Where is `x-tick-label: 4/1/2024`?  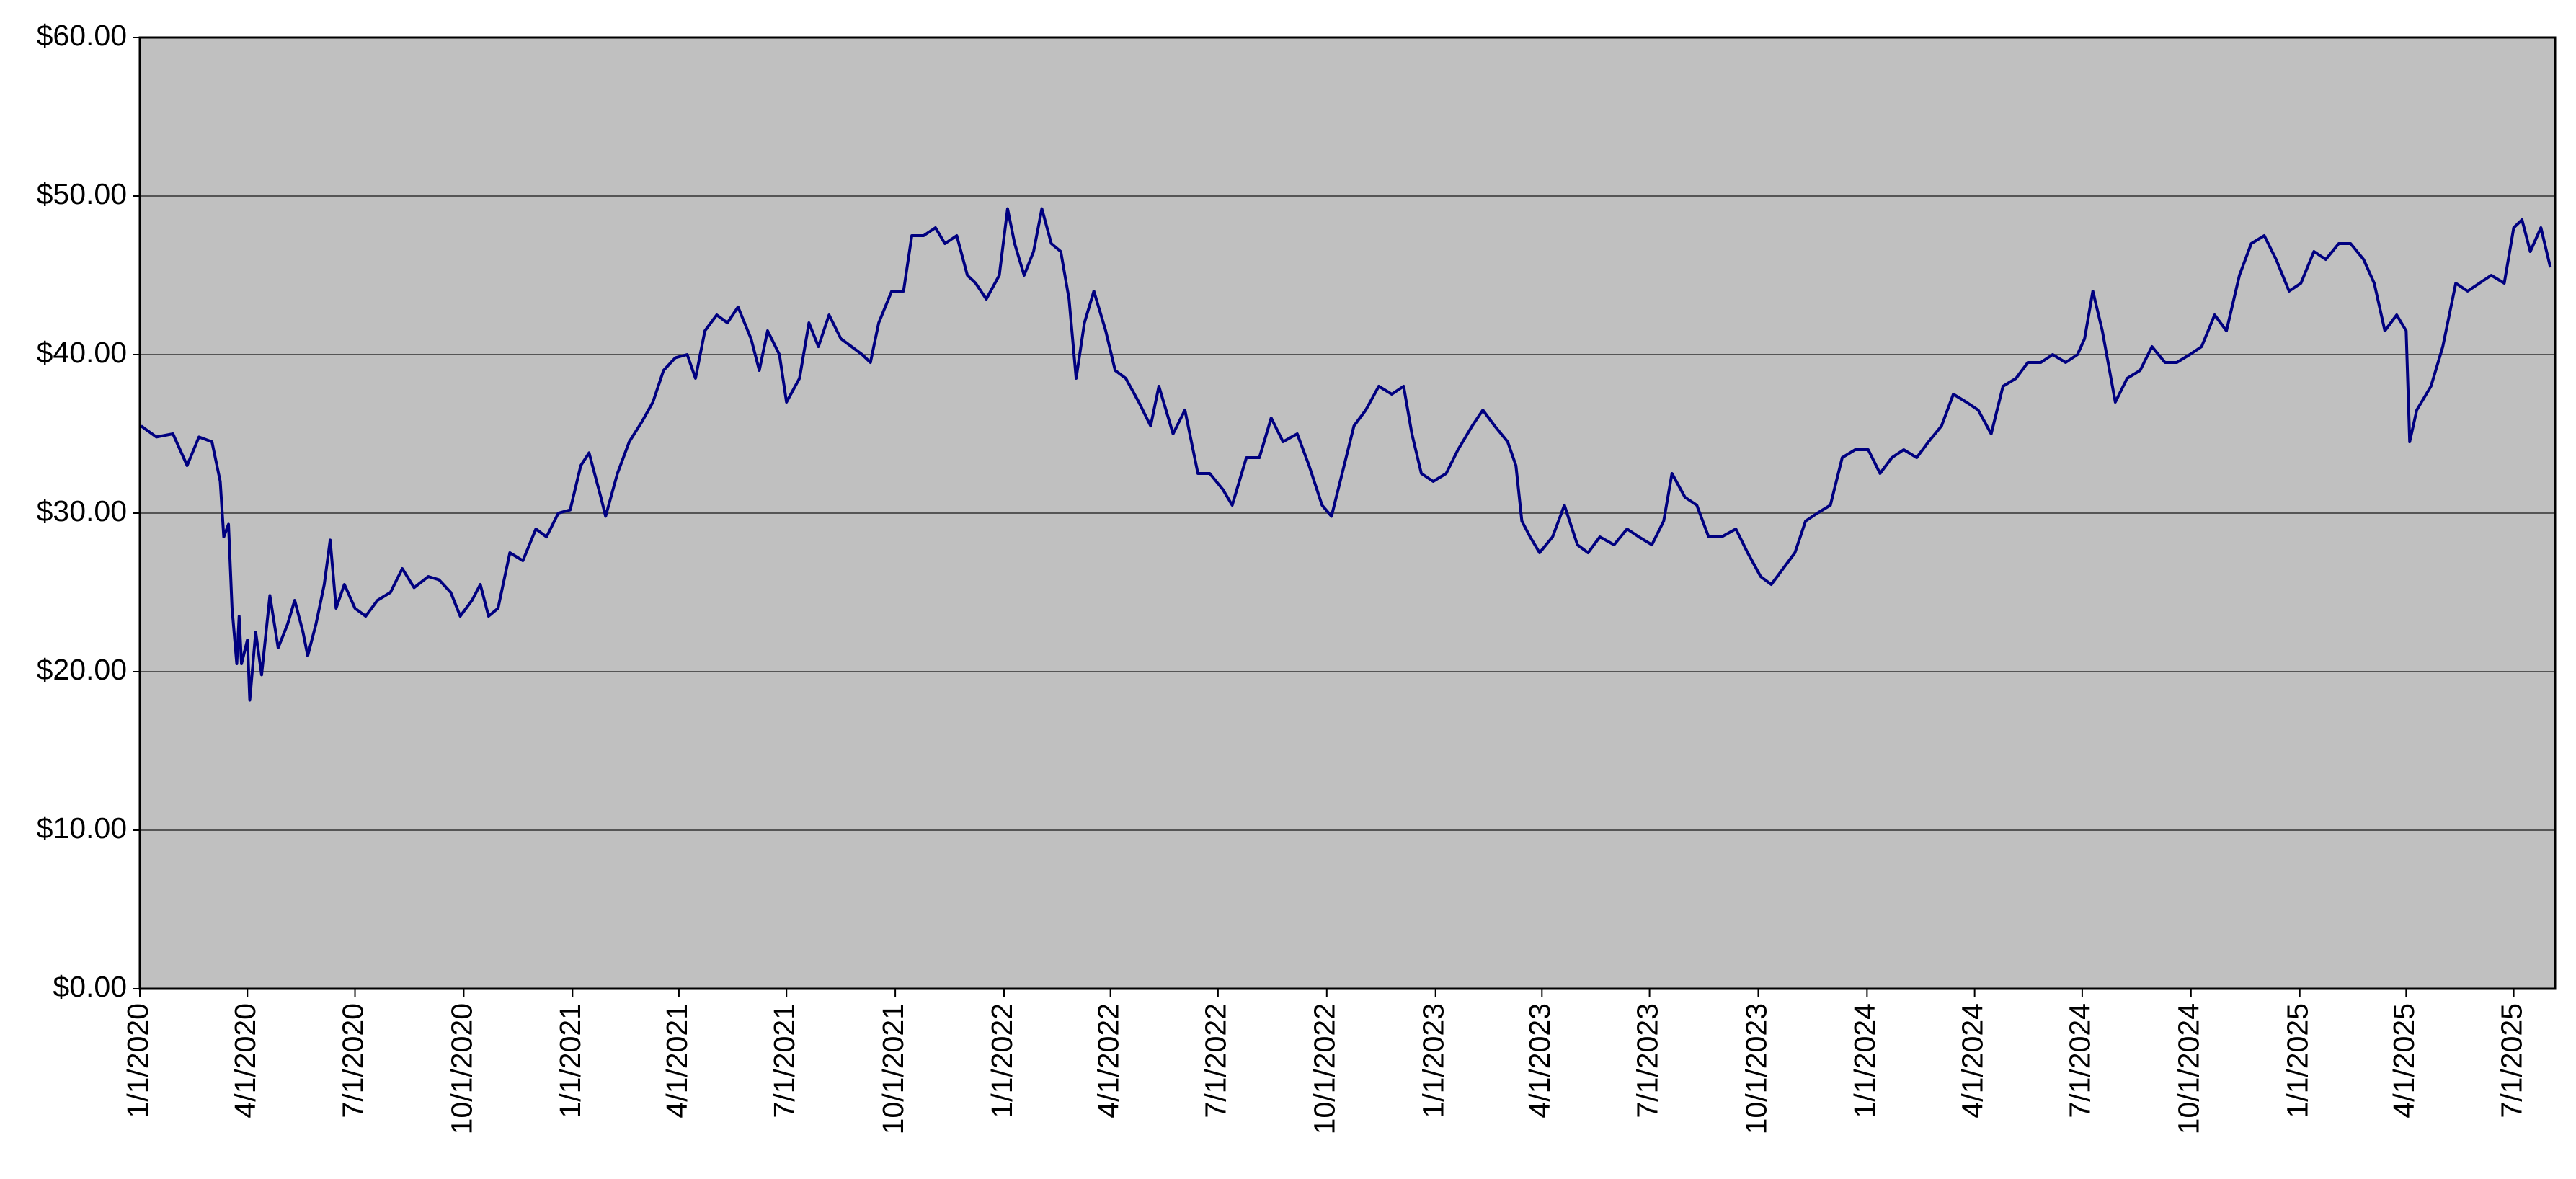 x-tick-label: 4/1/2024 is located at coordinates (1972, 1060).